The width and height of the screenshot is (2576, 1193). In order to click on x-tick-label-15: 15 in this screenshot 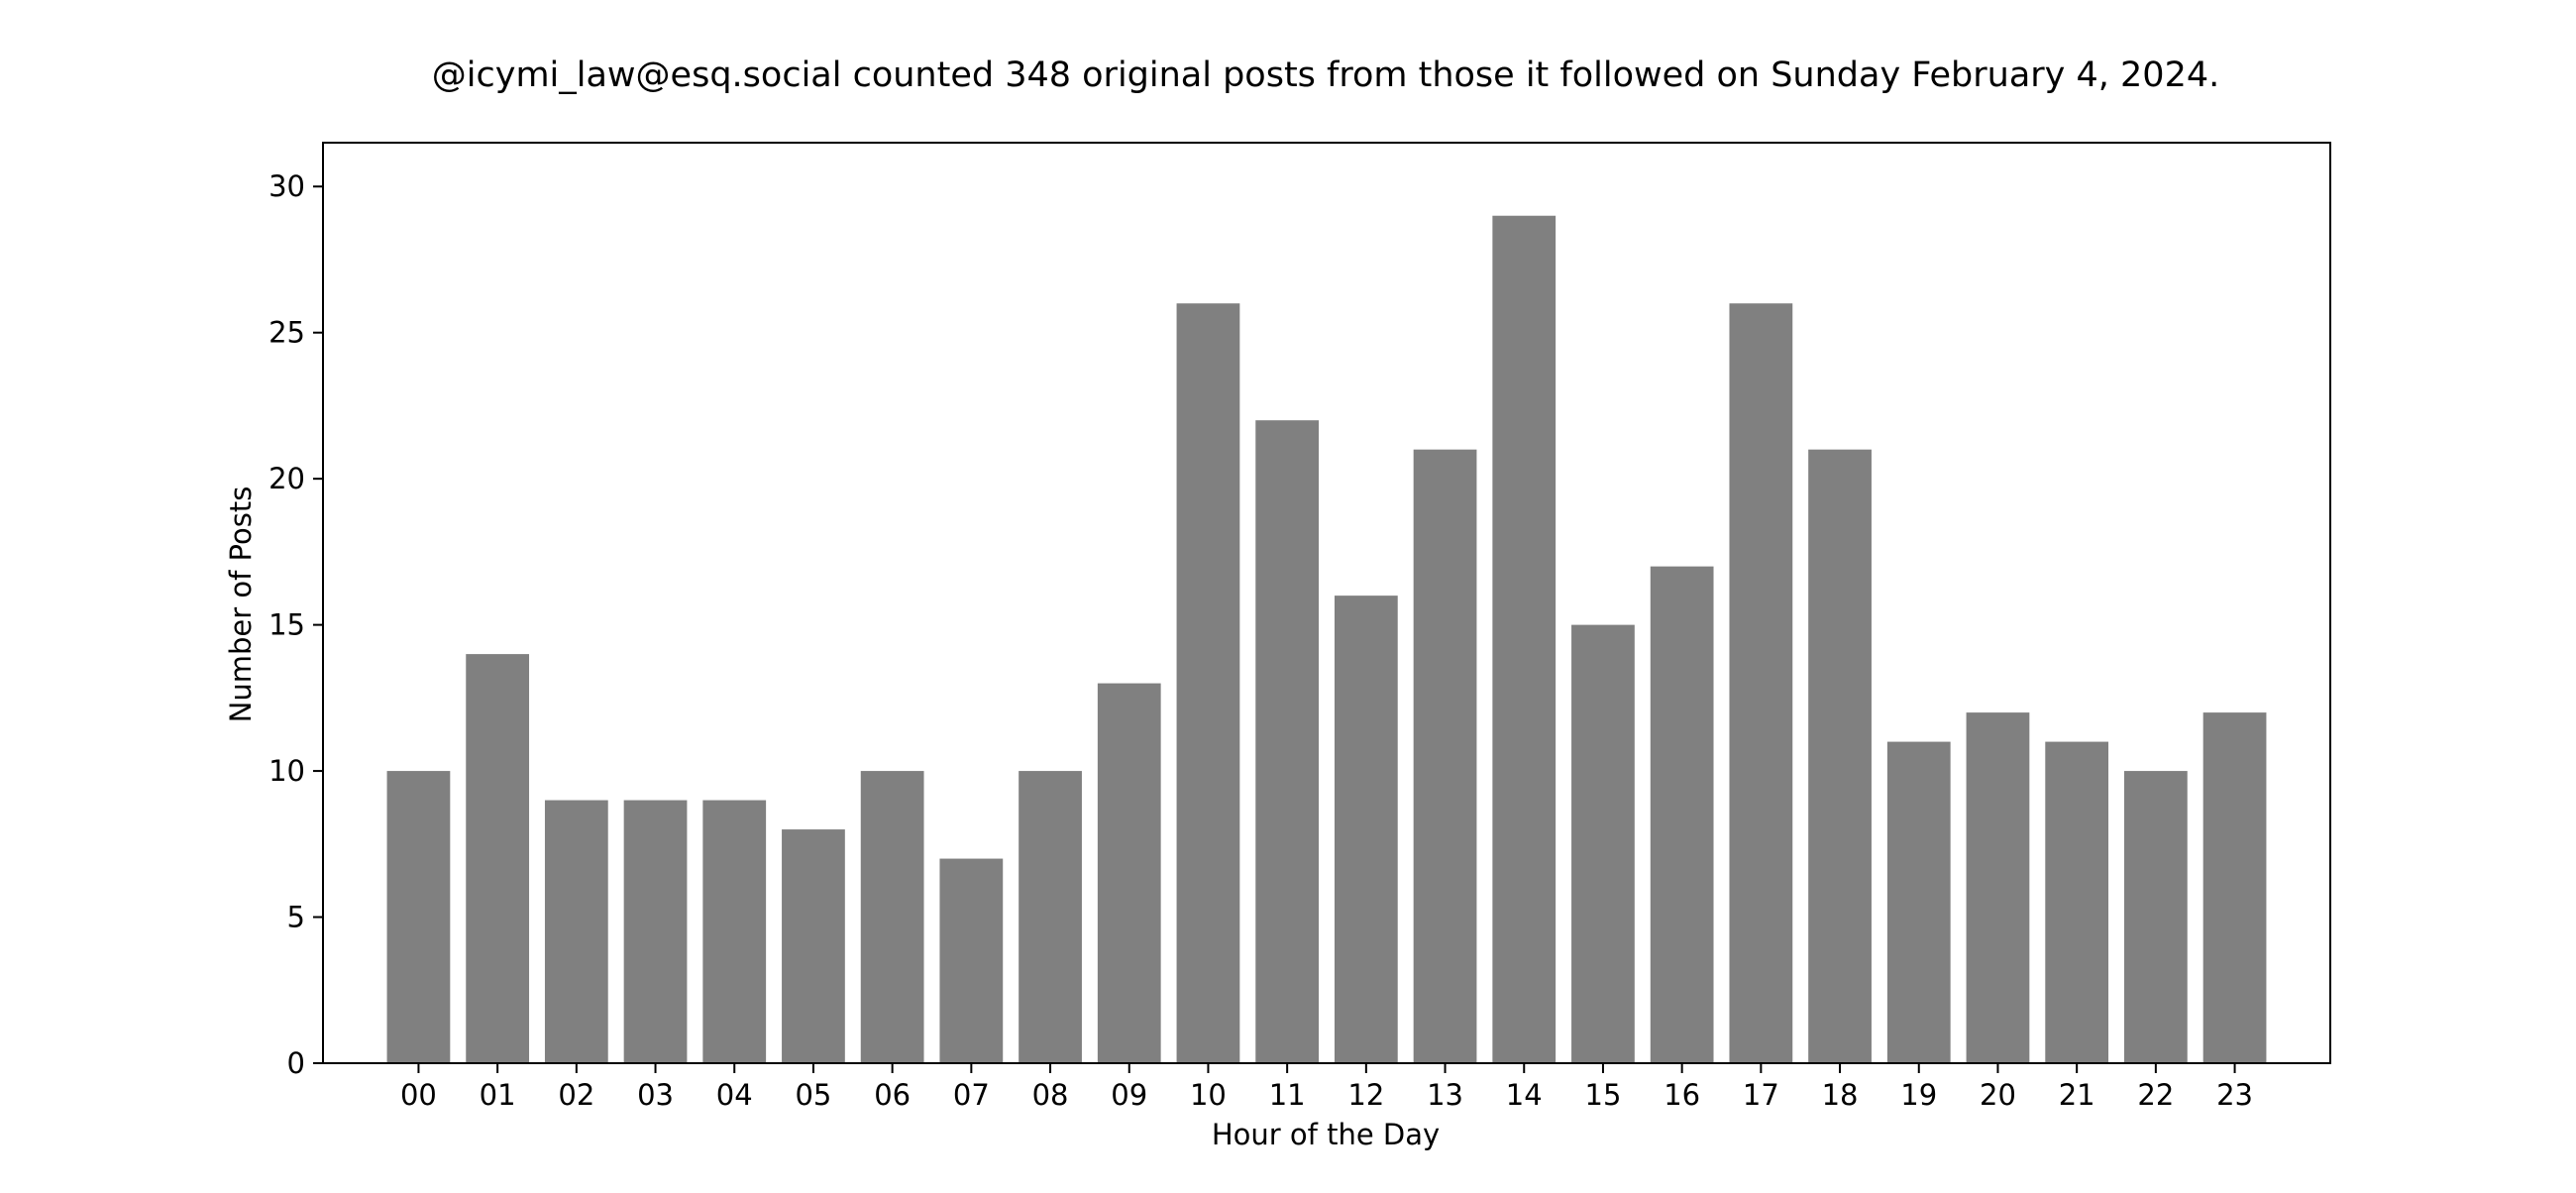, I will do `click(1604, 1095)`.